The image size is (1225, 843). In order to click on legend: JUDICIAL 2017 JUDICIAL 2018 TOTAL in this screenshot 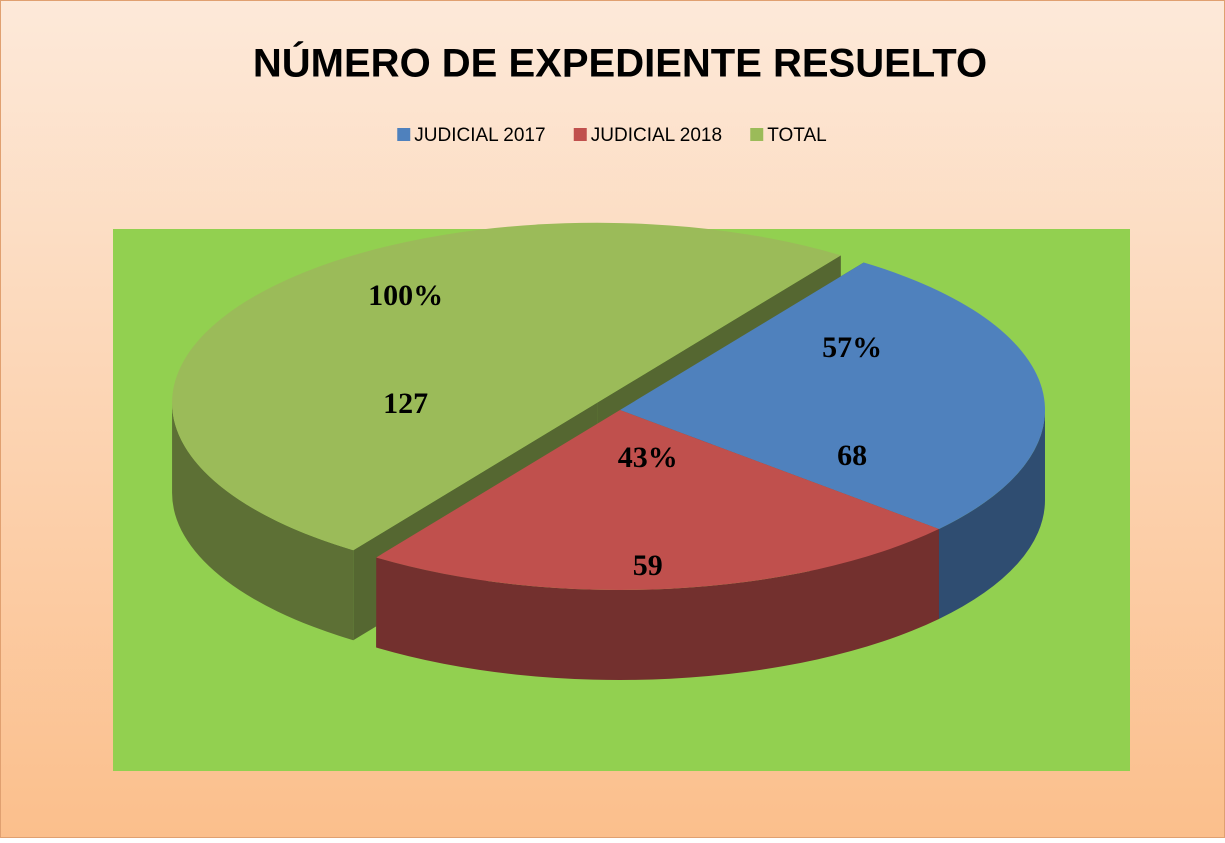, I will do `click(612, 135)`.